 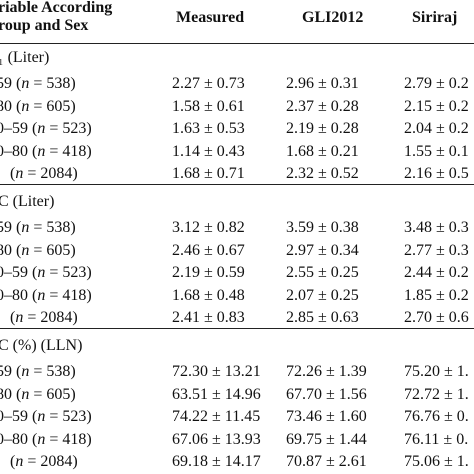 I want to click on siriraj-cell: 2.79 ± 0.2, so click(x=436, y=83).